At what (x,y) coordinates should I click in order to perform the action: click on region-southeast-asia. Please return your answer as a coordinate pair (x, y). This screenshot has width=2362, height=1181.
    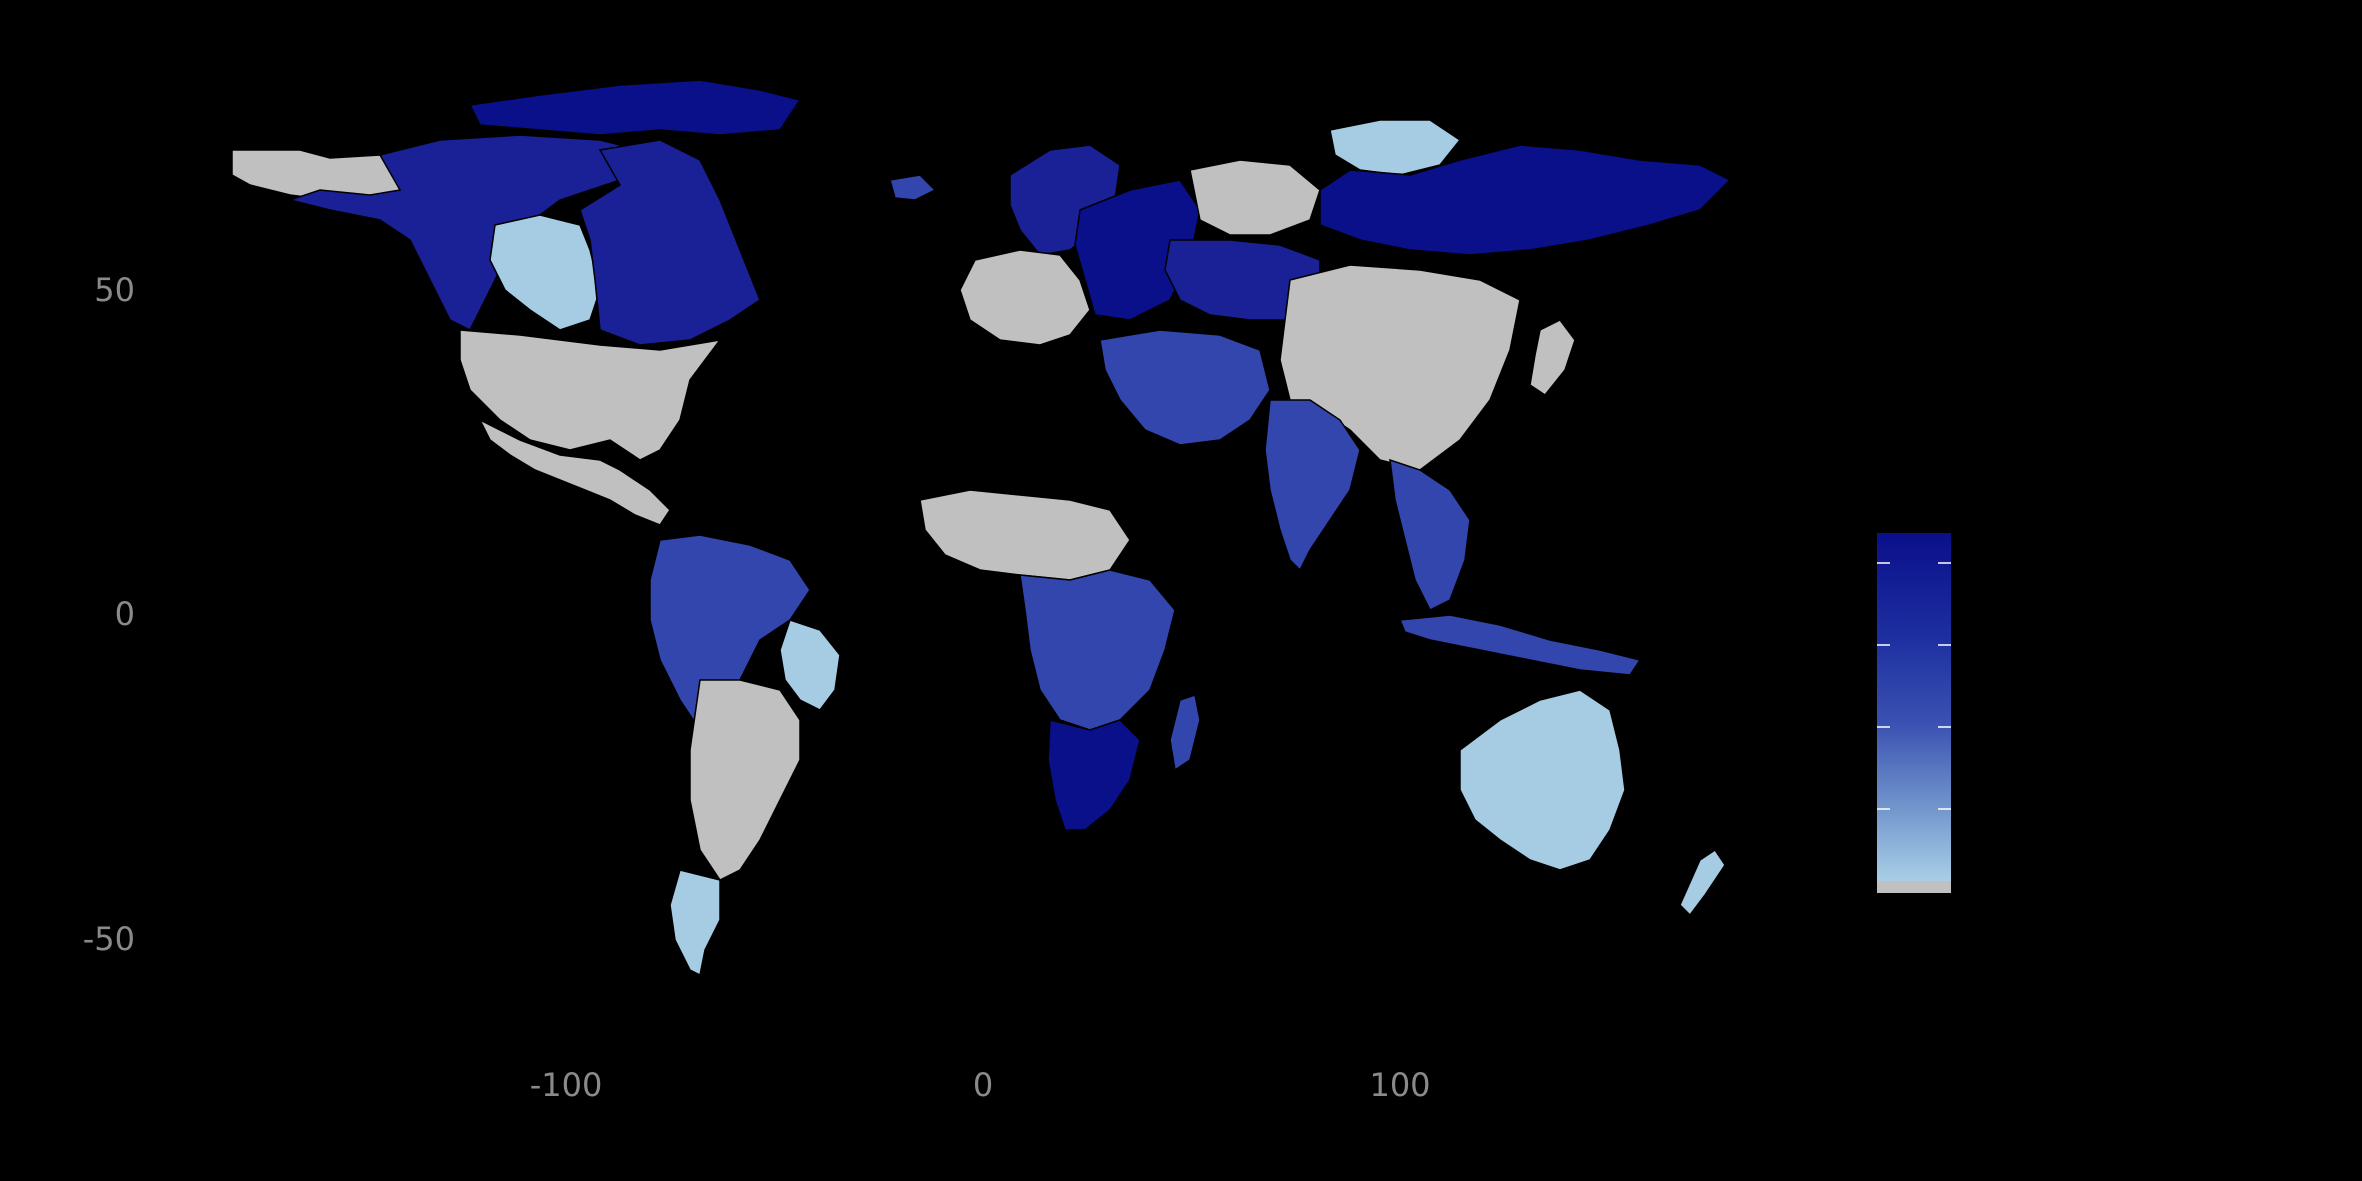
    Looking at the image, I should click on (1430, 535).